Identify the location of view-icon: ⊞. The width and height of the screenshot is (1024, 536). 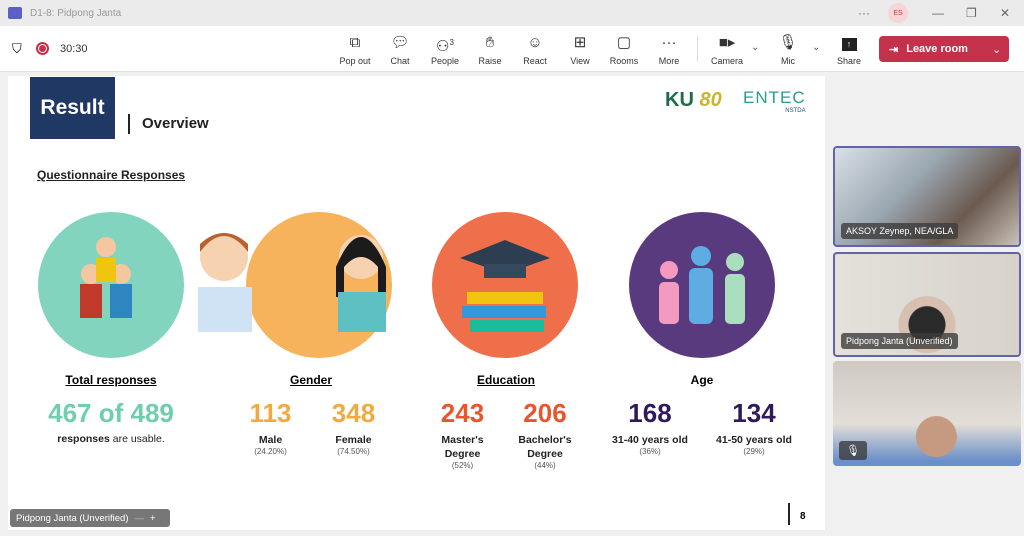
(580, 42).